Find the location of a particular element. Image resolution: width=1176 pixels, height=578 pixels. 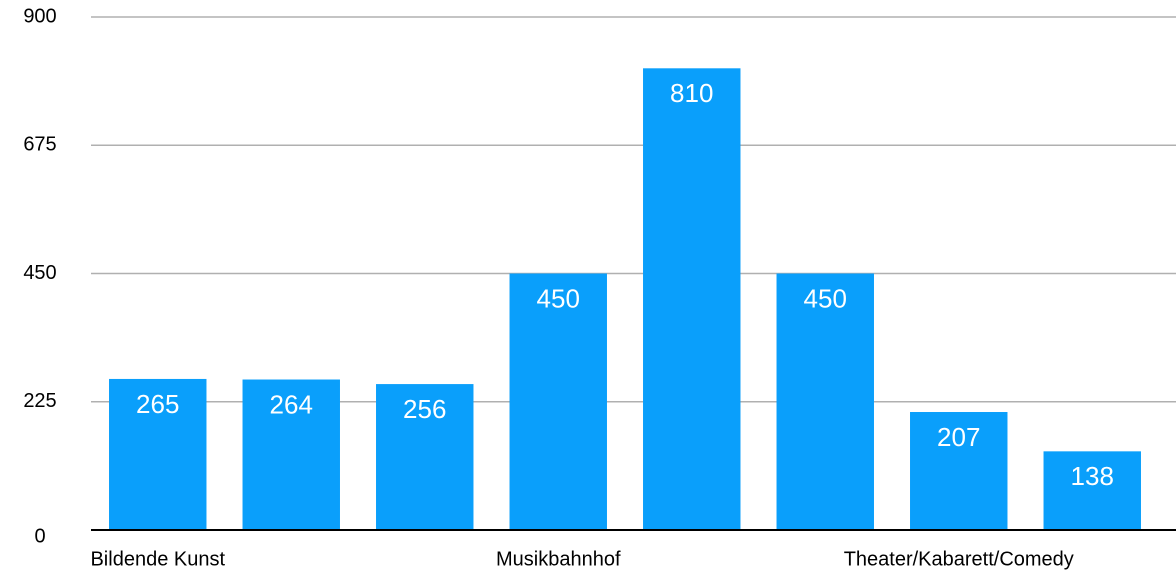

value-label: 138 is located at coordinates (1092, 476).